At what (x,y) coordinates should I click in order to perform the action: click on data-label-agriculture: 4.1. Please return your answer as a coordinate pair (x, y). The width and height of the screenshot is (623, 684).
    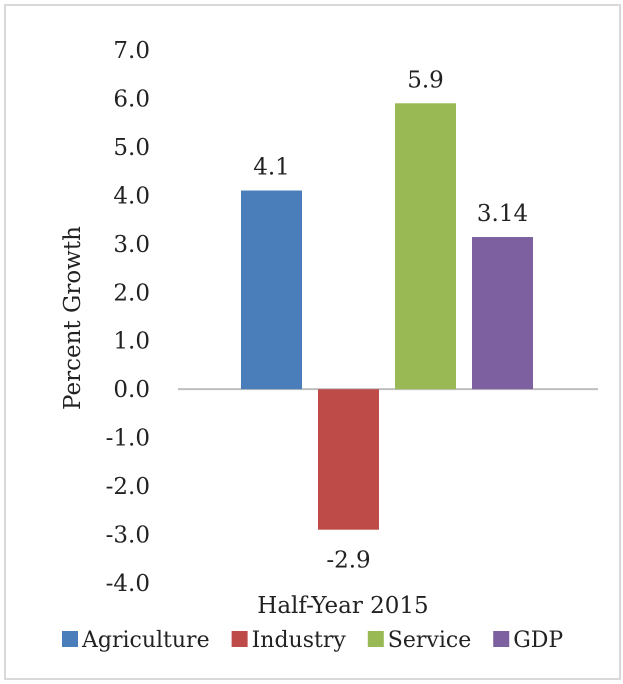
    Looking at the image, I should click on (271, 168).